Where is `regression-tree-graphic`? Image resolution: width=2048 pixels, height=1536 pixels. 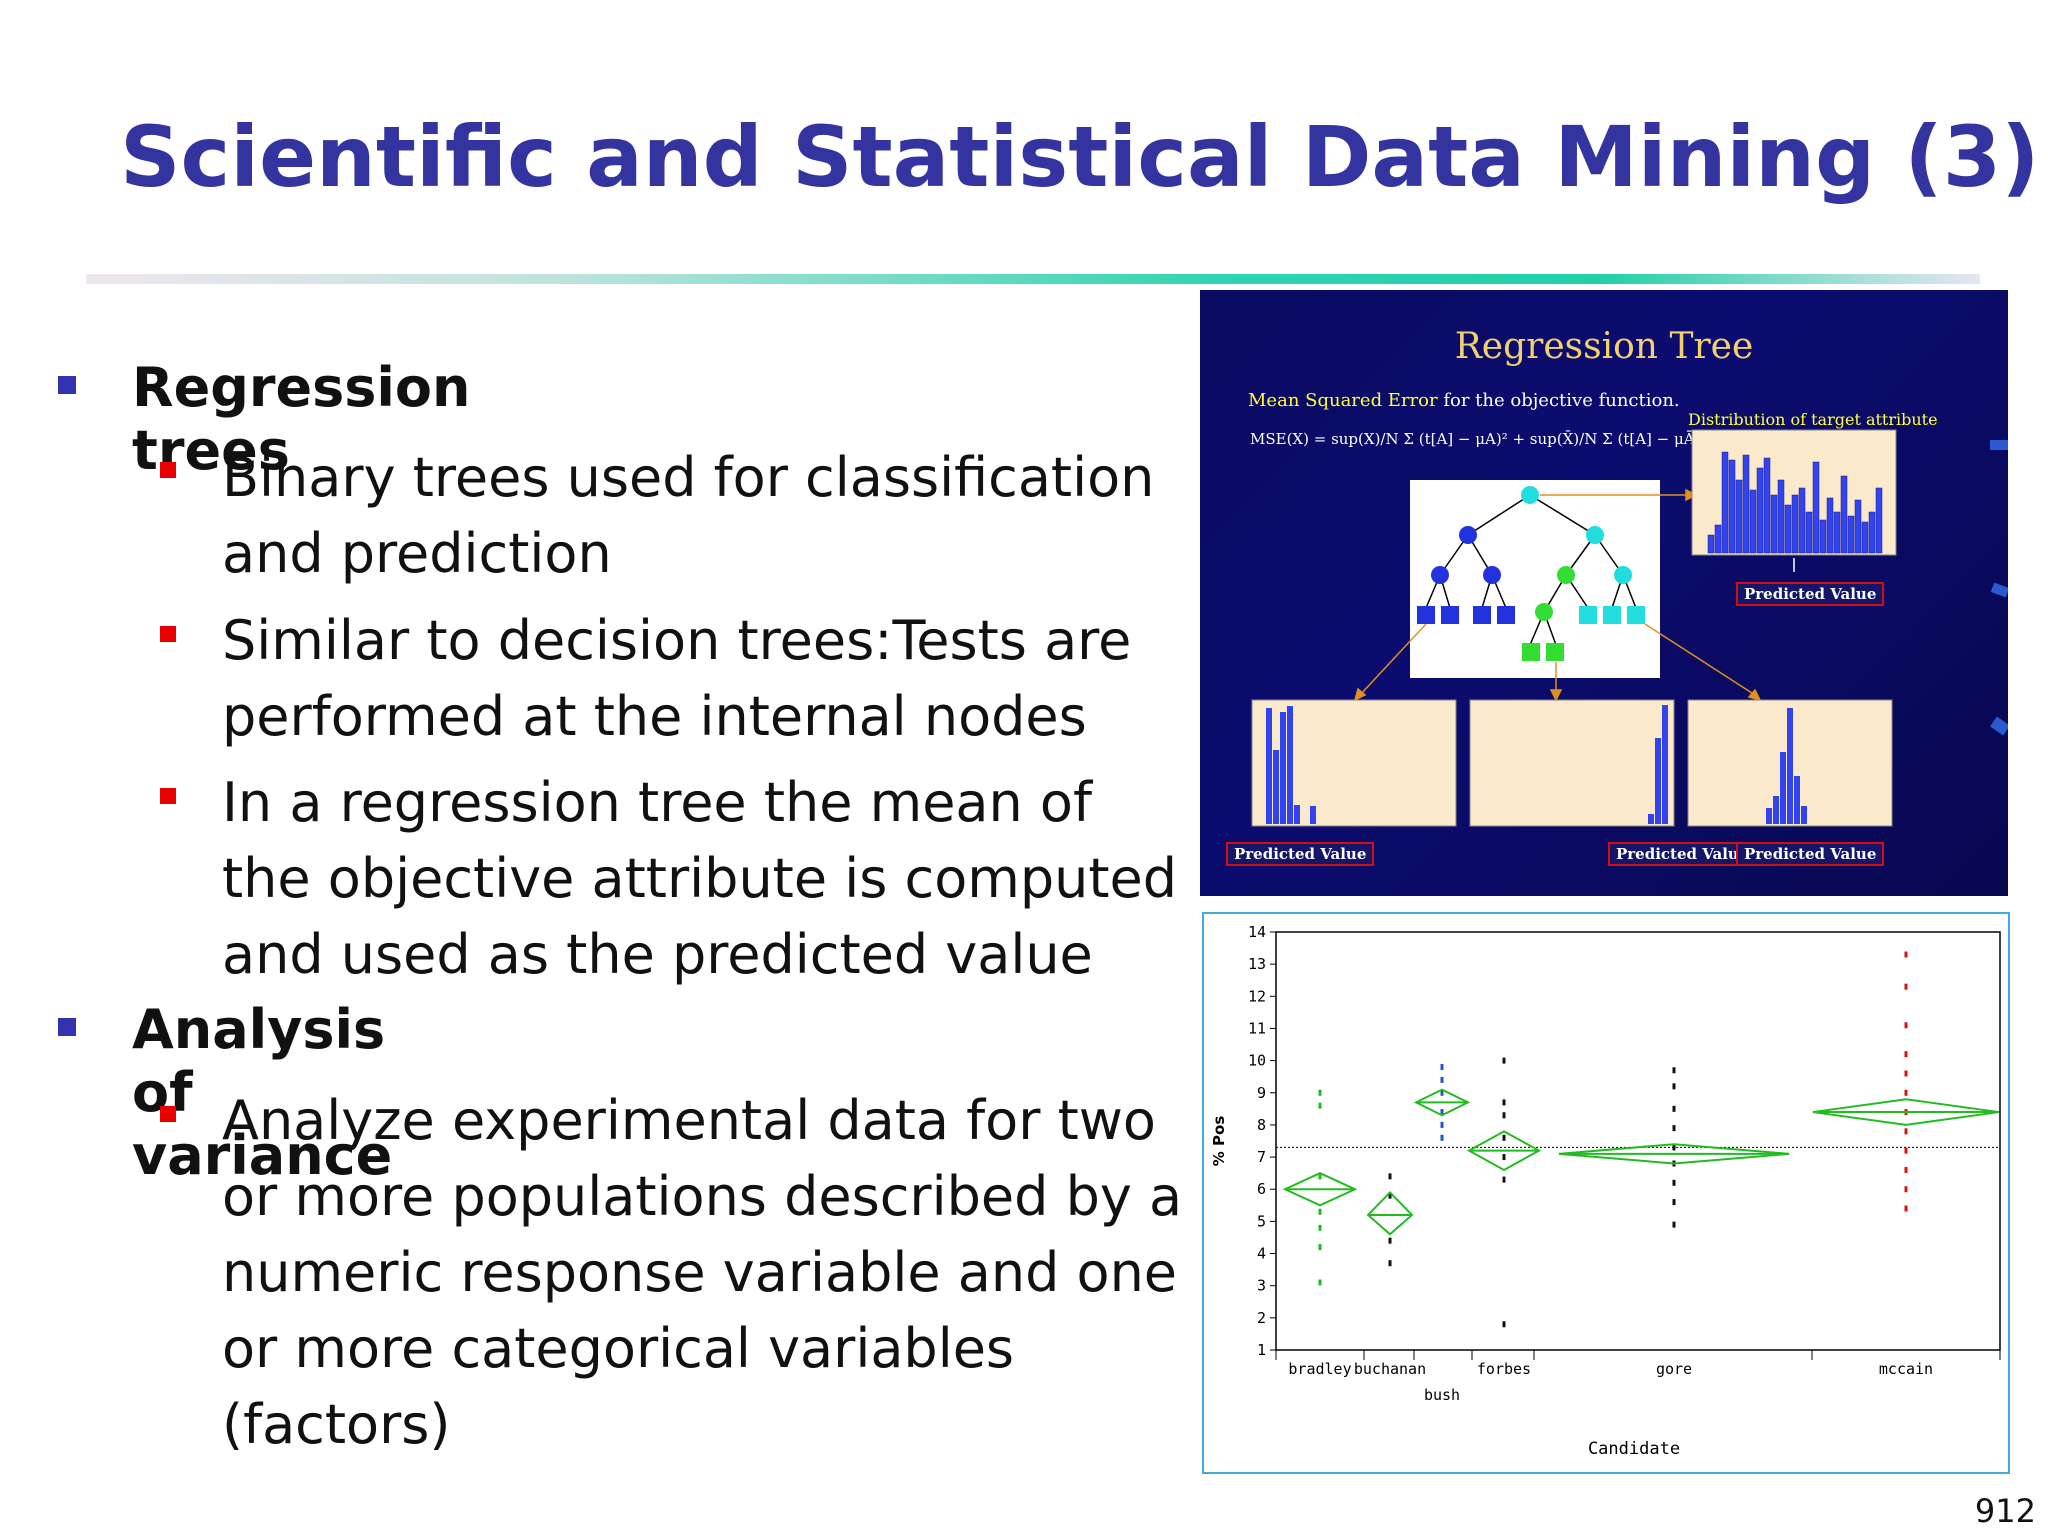 regression-tree-graphic is located at coordinates (1629, 628).